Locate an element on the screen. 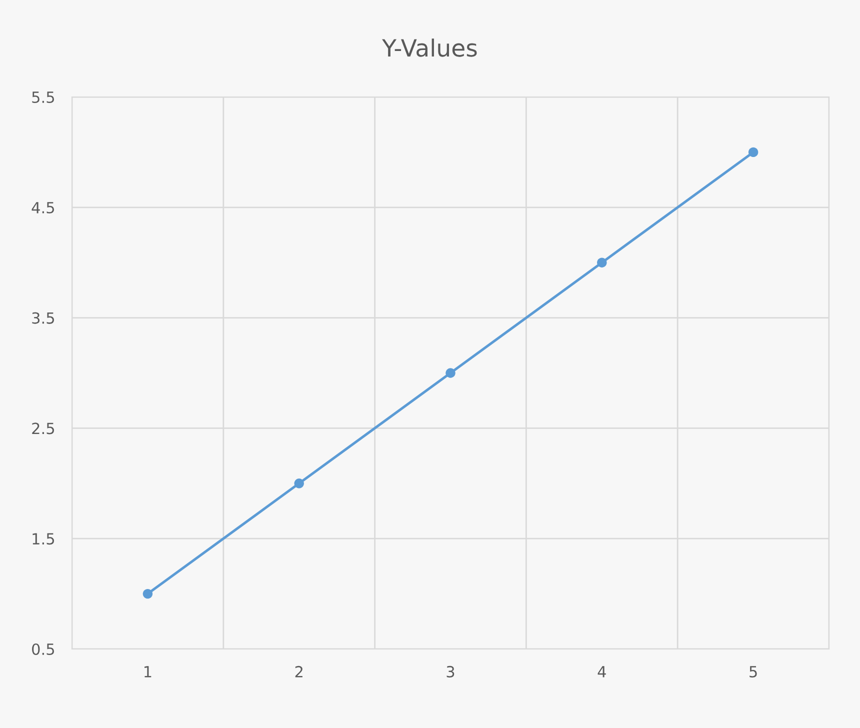 The height and width of the screenshot is (728, 860). chart-title: Y-Values is located at coordinates (429, 47).